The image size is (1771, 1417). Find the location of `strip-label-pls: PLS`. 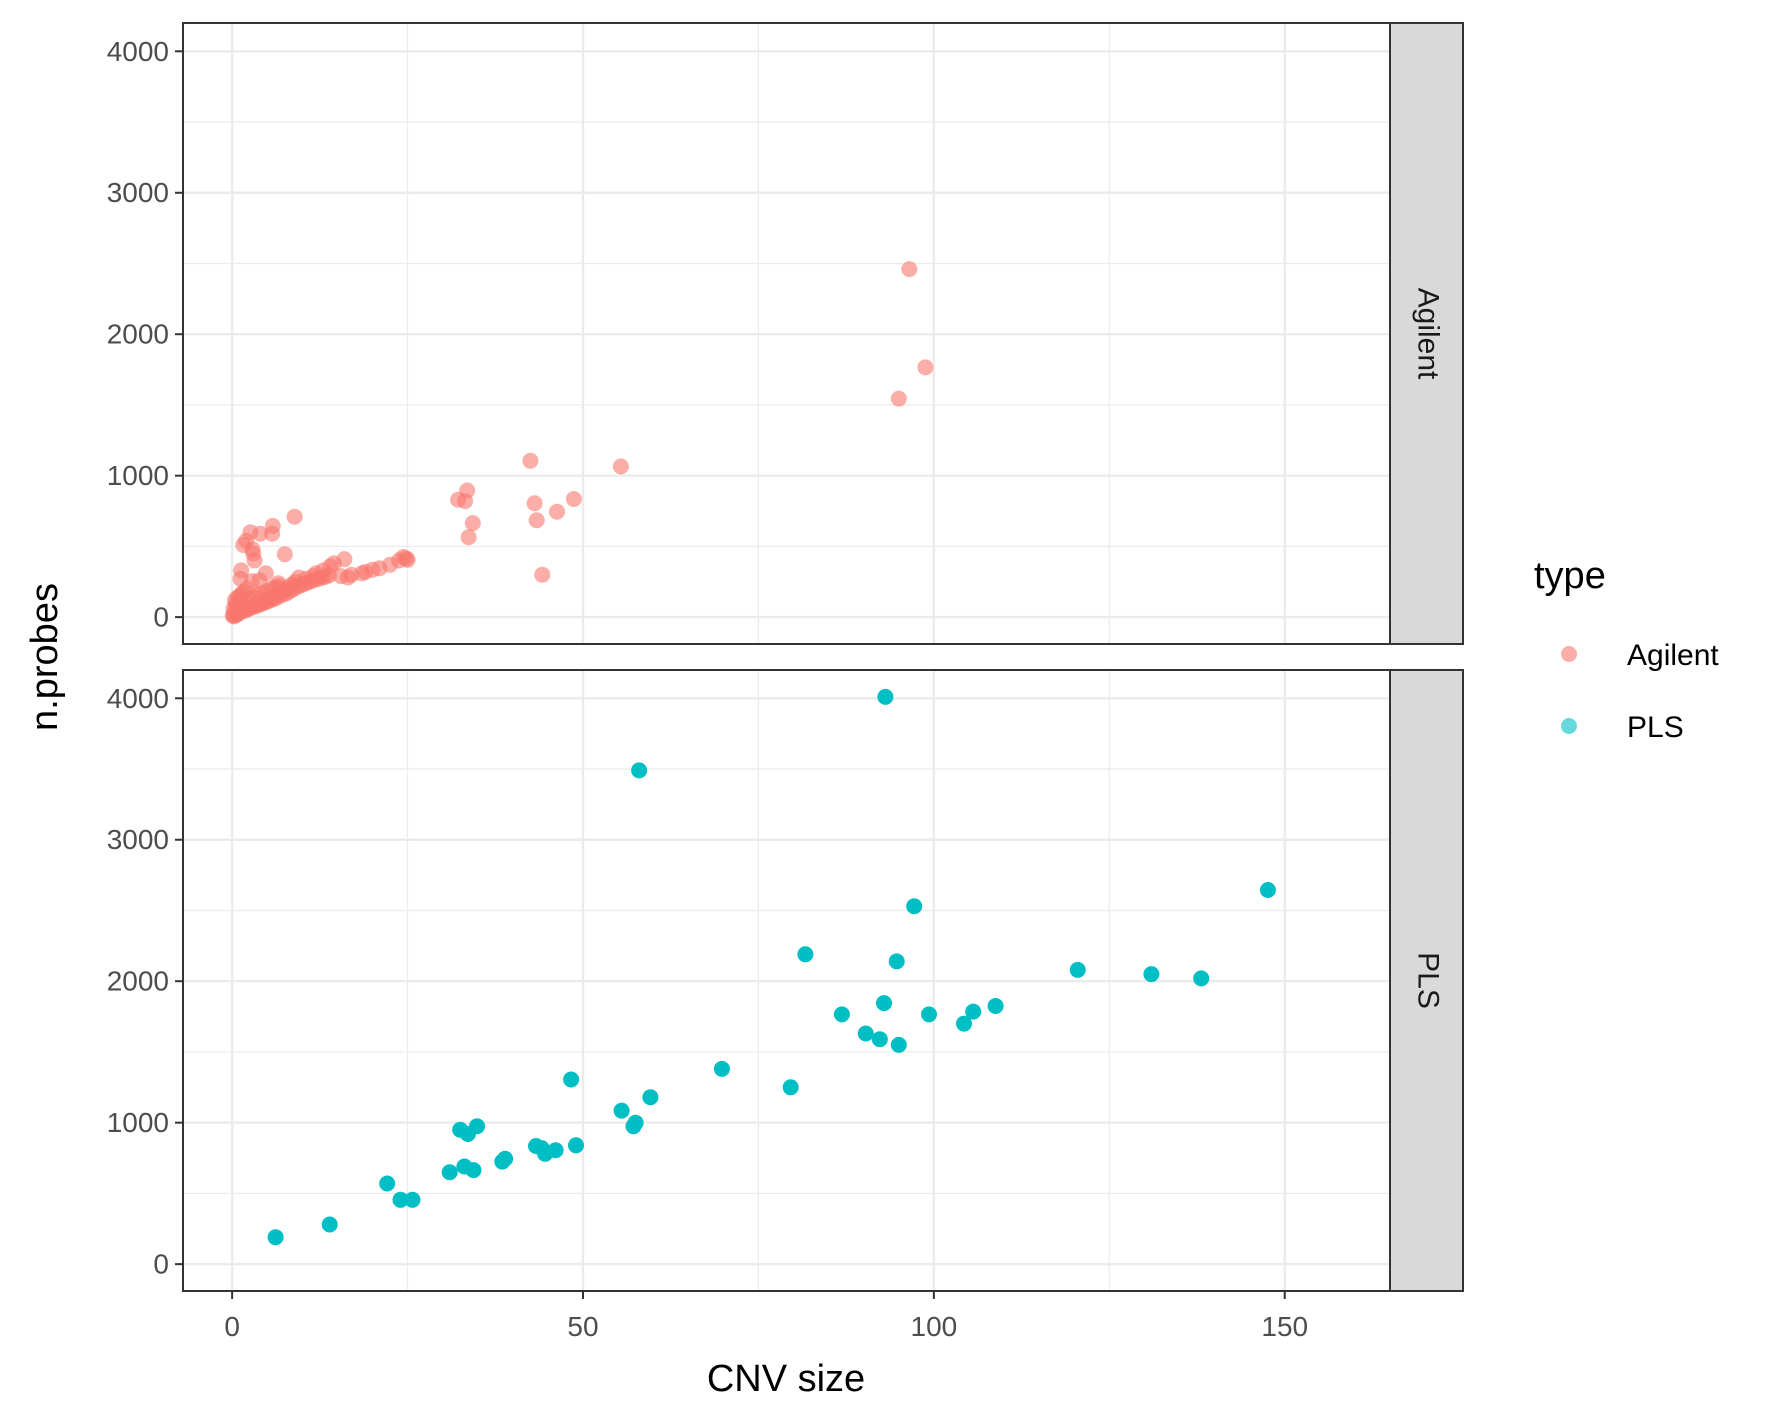

strip-label-pls: PLS is located at coordinates (1428, 980).